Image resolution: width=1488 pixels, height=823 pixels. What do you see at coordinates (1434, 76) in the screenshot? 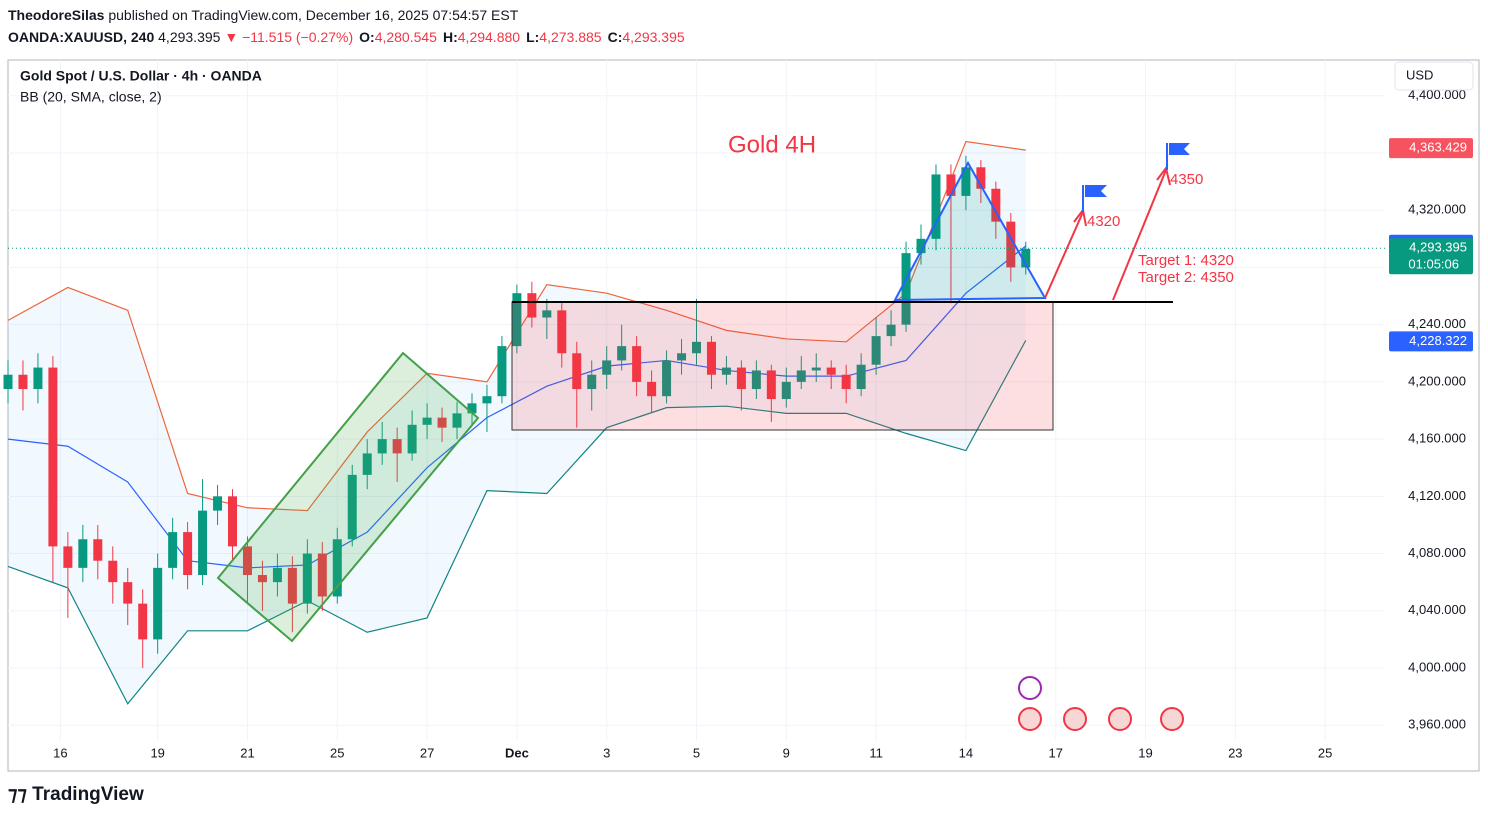
I see `currency-button` at bounding box center [1434, 76].